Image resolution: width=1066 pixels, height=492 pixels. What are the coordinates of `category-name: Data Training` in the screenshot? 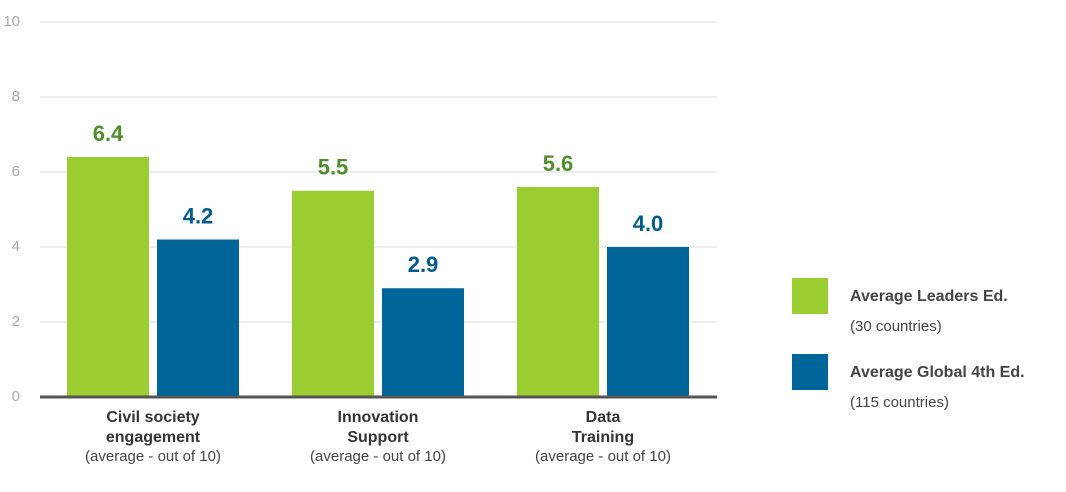 It's located at (603, 427).